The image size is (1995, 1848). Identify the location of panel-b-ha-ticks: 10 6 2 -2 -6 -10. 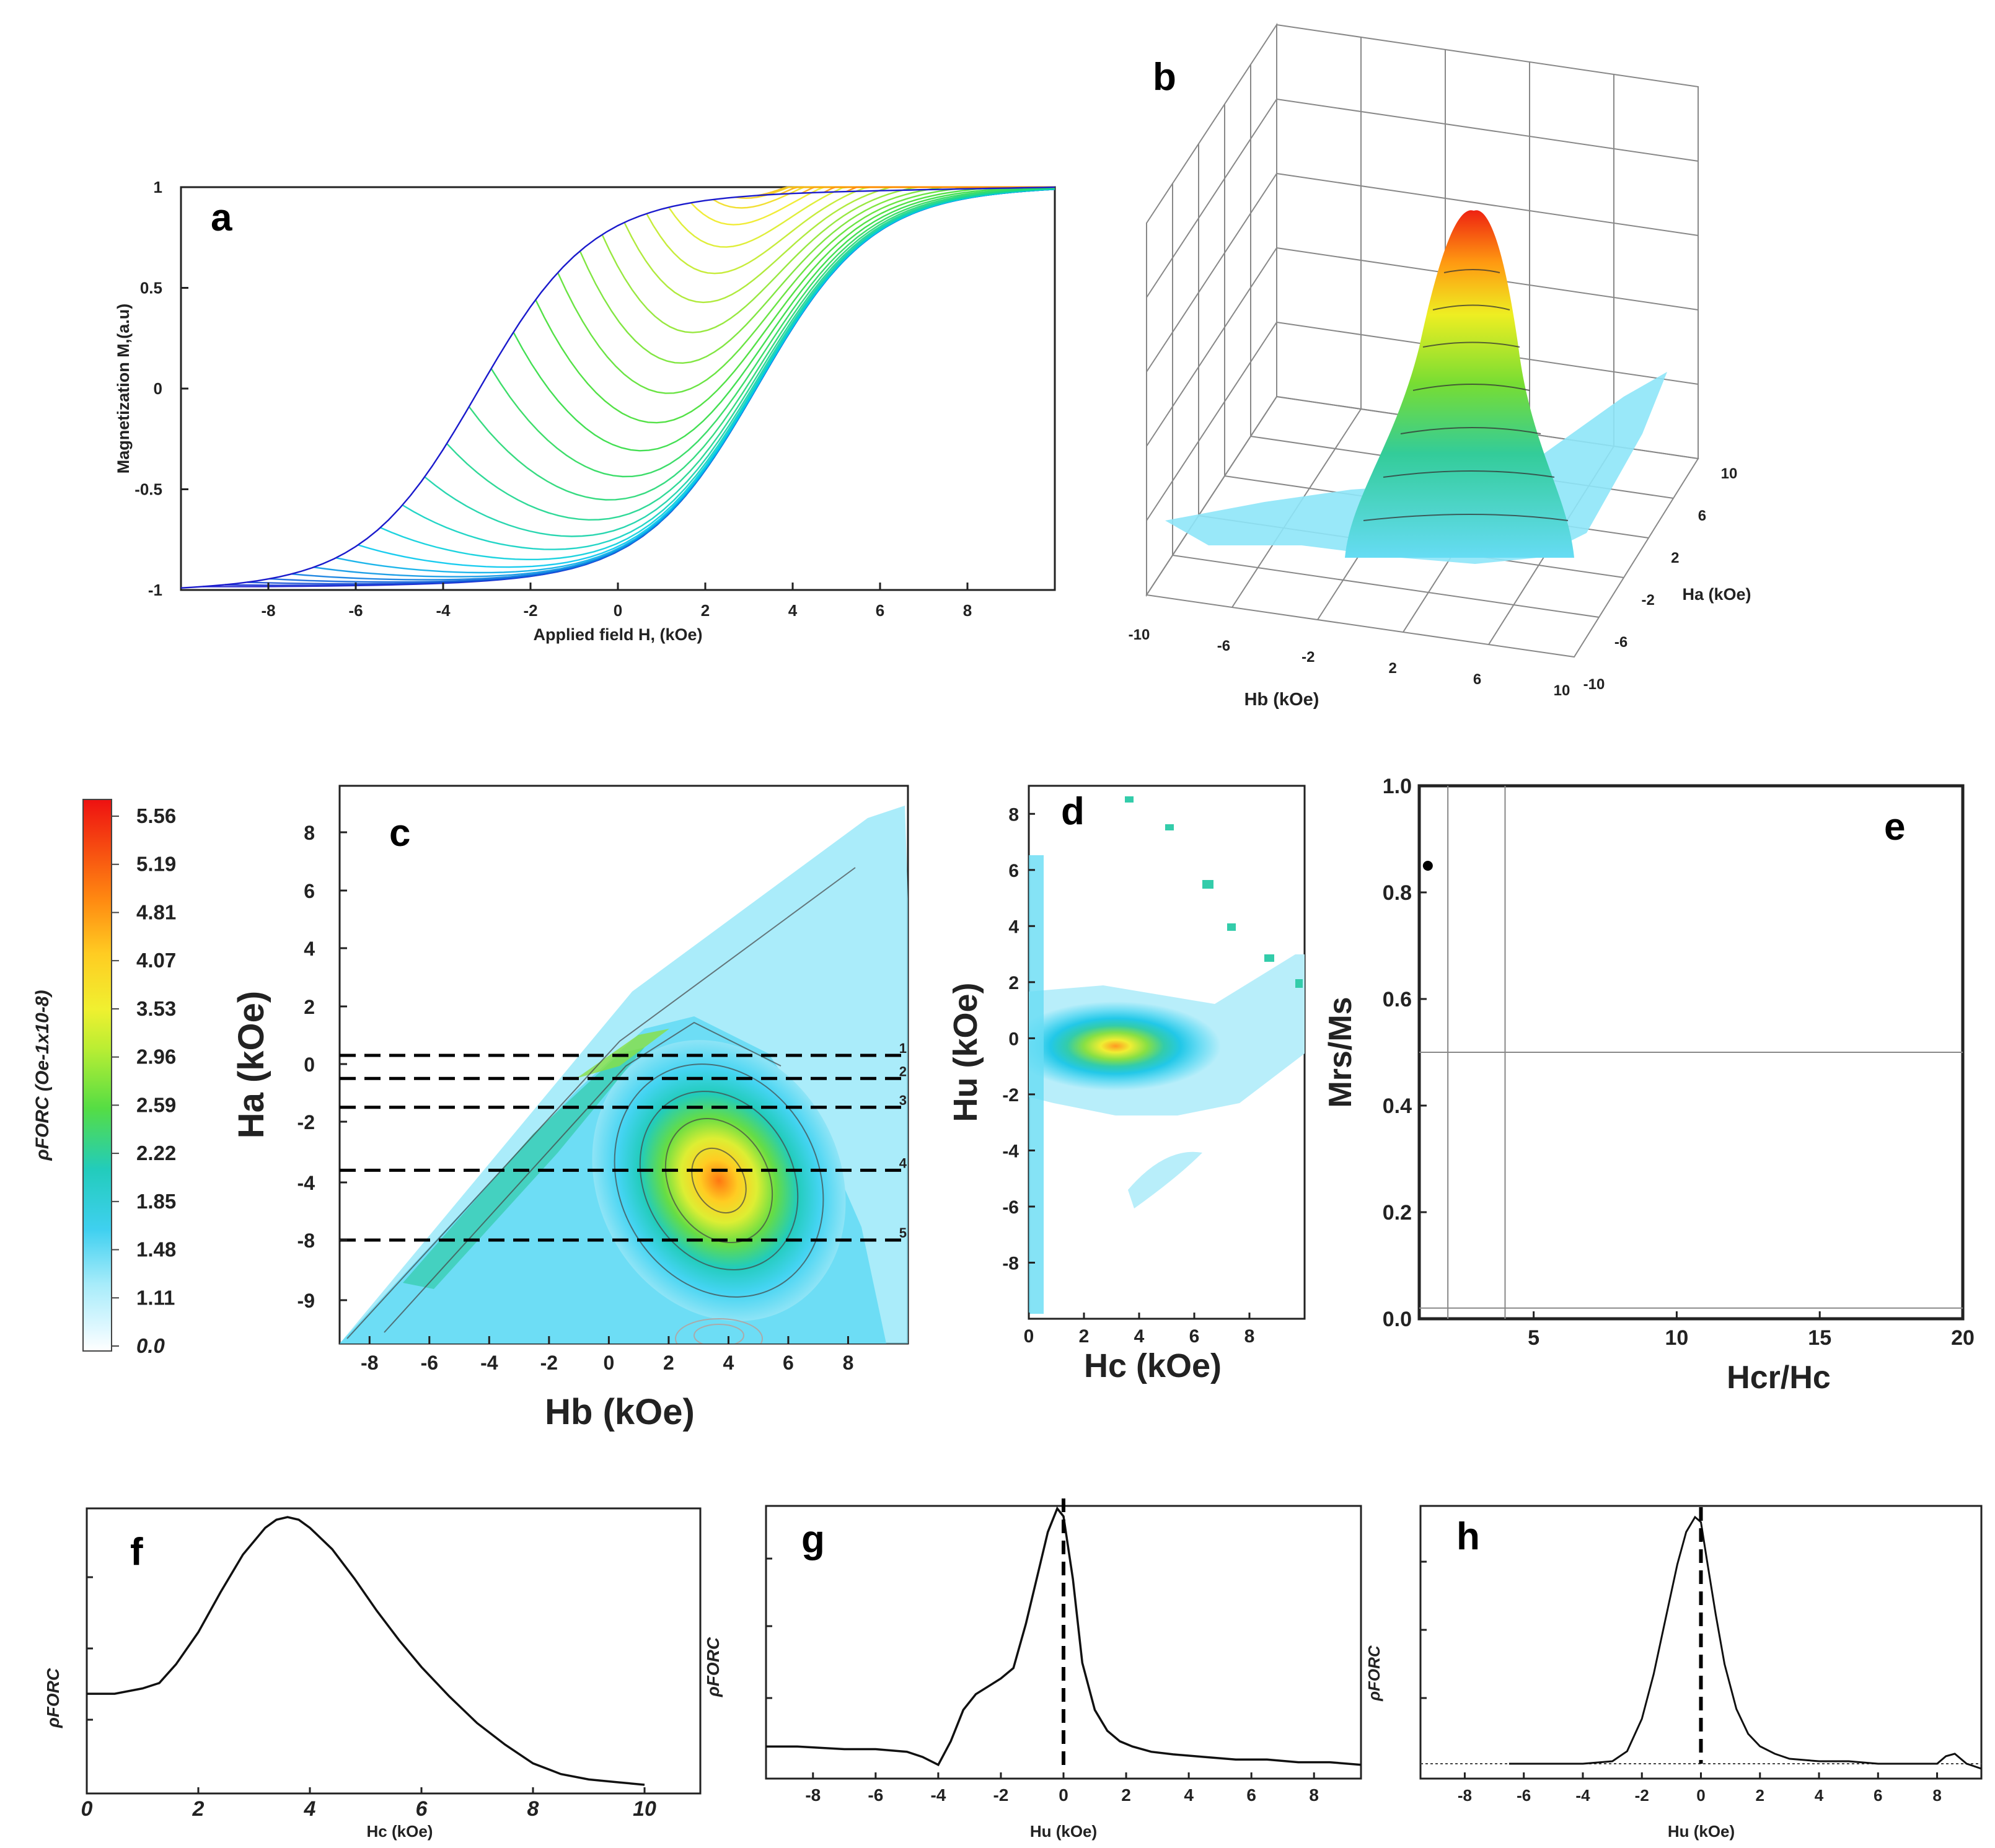
(1660, 579).